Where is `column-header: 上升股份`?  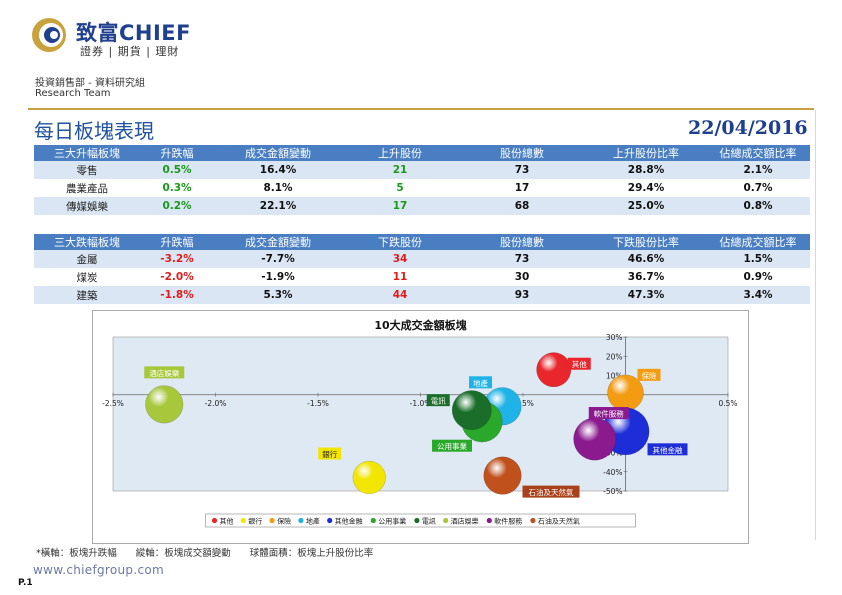 column-header: 上升股份 is located at coordinates (400, 153).